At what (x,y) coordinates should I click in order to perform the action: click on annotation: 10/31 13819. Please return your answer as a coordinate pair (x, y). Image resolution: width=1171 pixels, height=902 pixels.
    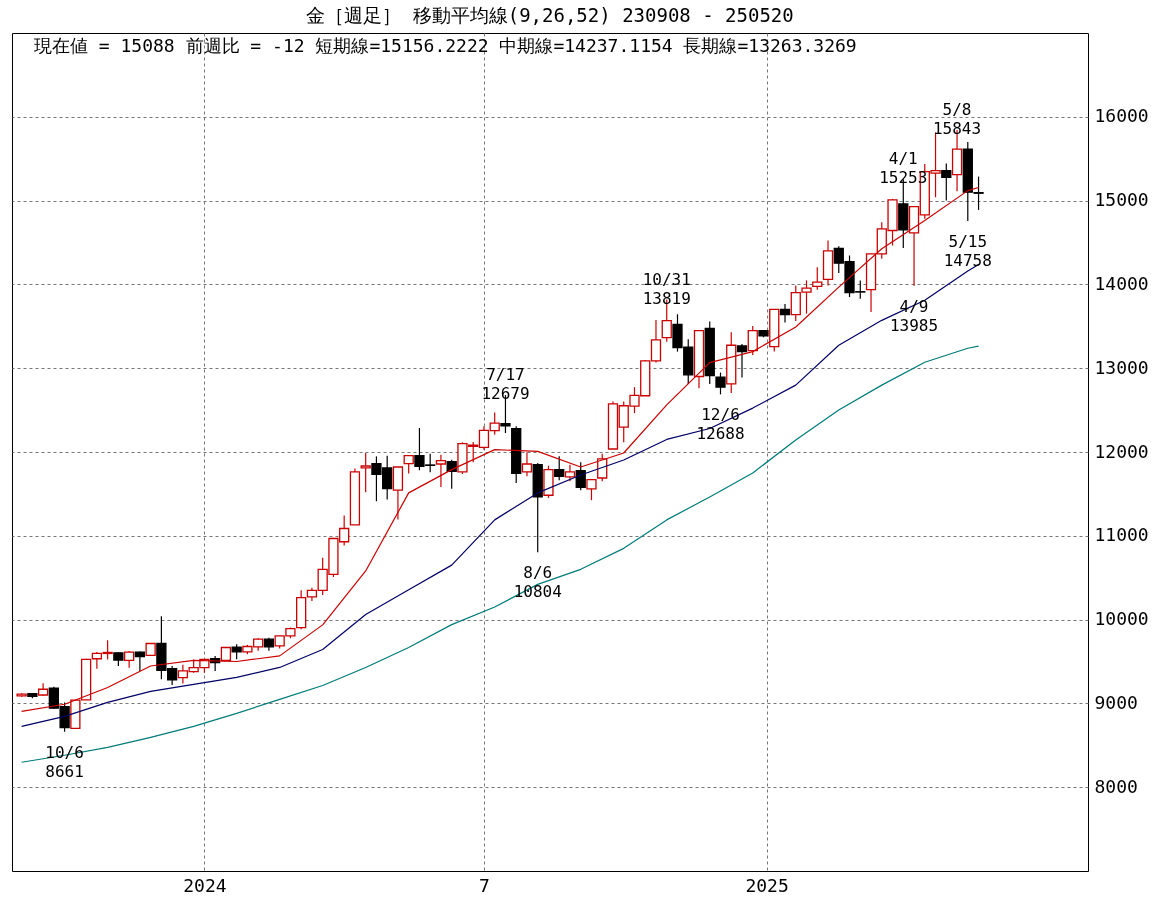
    Looking at the image, I should click on (666, 288).